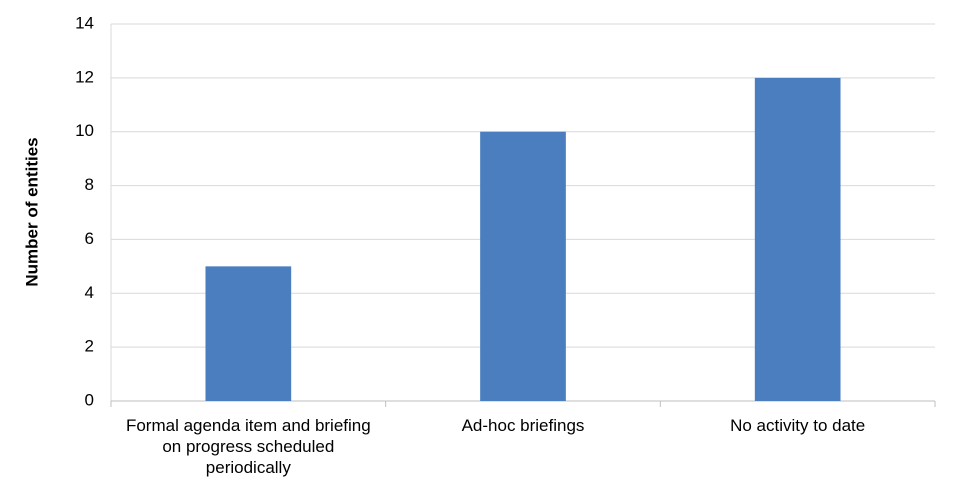  I want to click on y-tick-label: 12, so click(84, 76).